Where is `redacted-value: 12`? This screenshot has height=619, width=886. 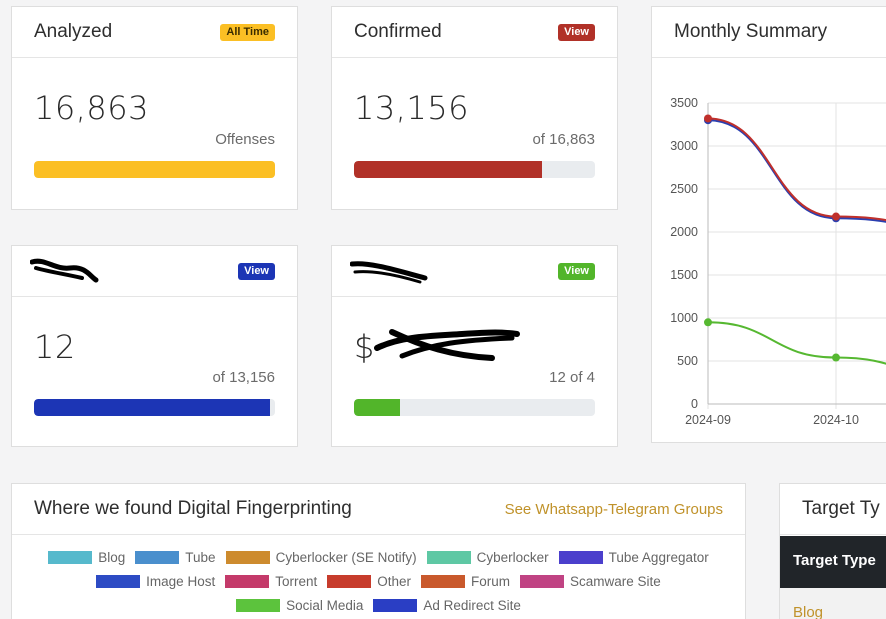 redacted-value: 12 is located at coordinates (55, 347).